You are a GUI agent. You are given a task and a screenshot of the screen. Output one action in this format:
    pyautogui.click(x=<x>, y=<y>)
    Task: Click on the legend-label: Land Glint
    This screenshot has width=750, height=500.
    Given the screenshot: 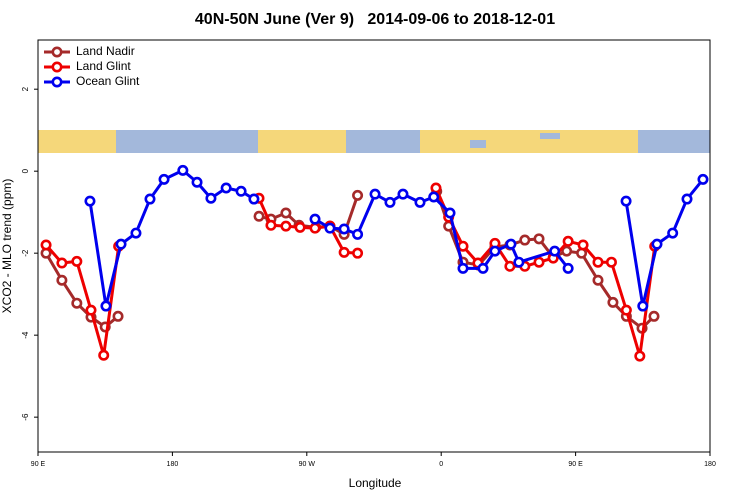 What is the action you would take?
    pyautogui.click(x=103, y=66)
    